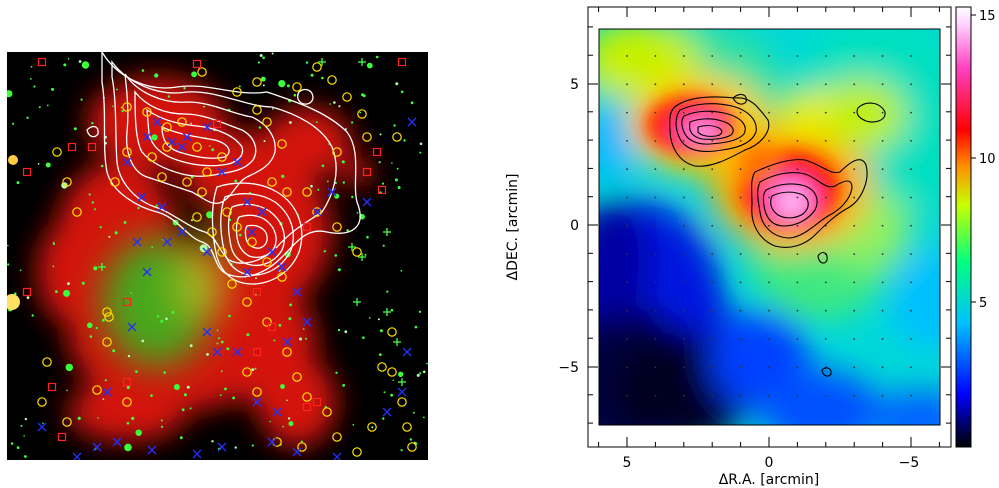  What do you see at coordinates (769, 463) in the screenshot?
I see `x-tick-label: 0` at bounding box center [769, 463].